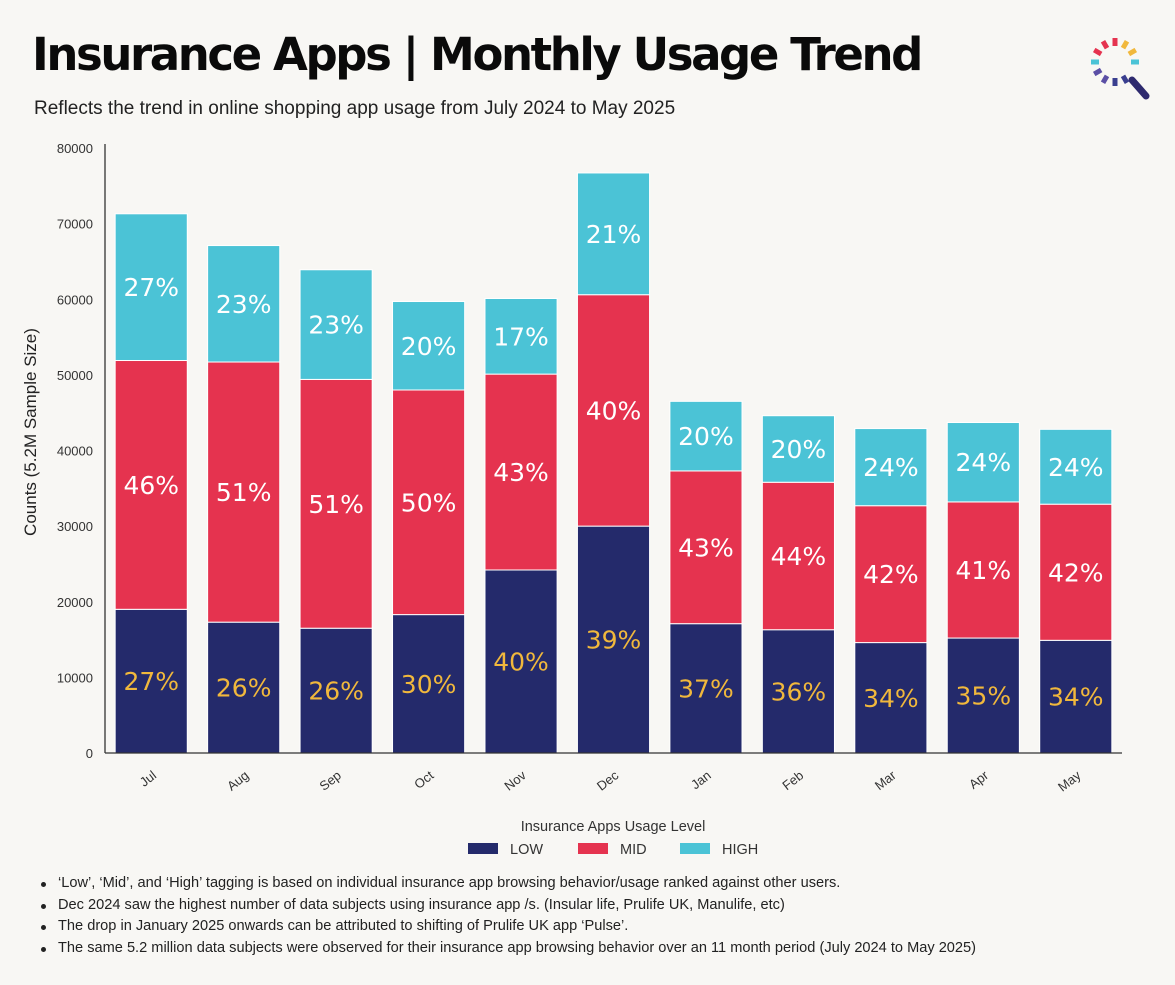 This screenshot has width=1175, height=985. What do you see at coordinates (75, 451) in the screenshot?
I see `y-tick-label: 40000` at bounding box center [75, 451].